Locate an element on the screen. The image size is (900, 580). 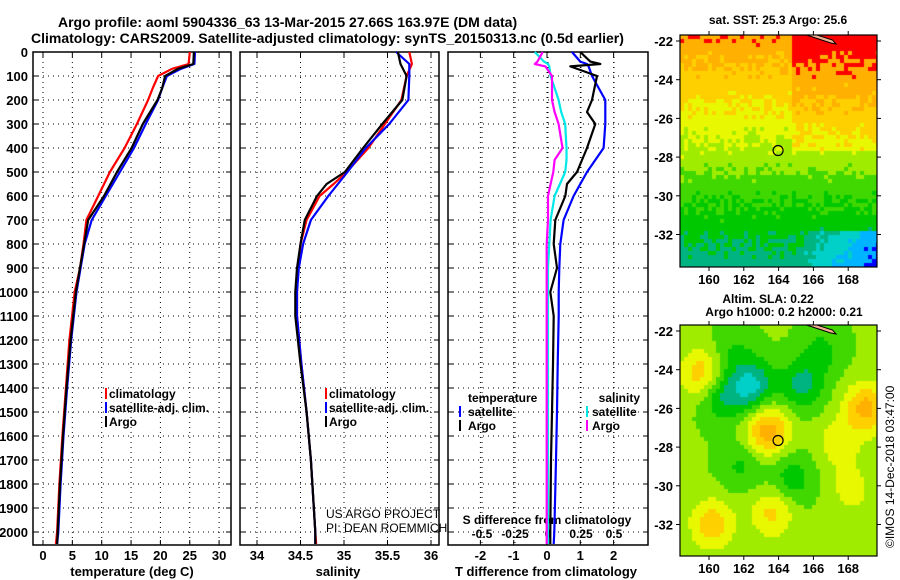
t-diff-tick-label: -1 is located at coordinates (514, 555).